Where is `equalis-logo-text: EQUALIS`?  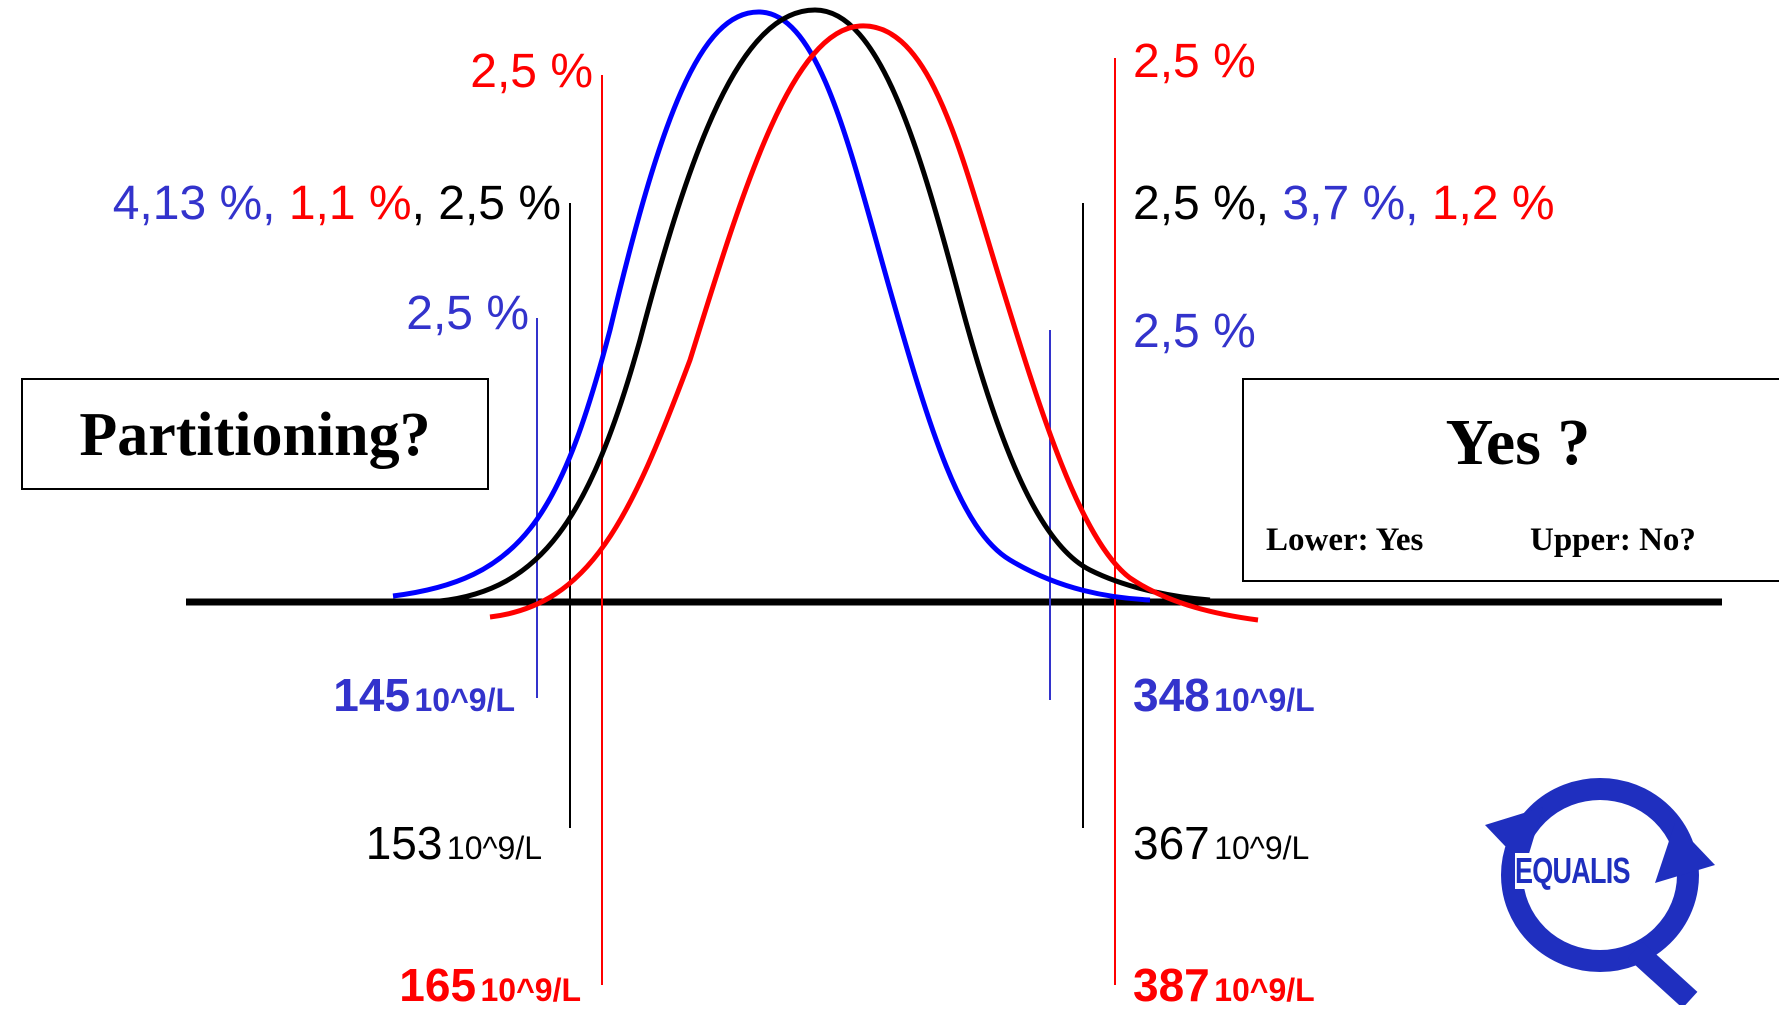
equalis-logo-text: EQUALIS is located at coordinates (1573, 870).